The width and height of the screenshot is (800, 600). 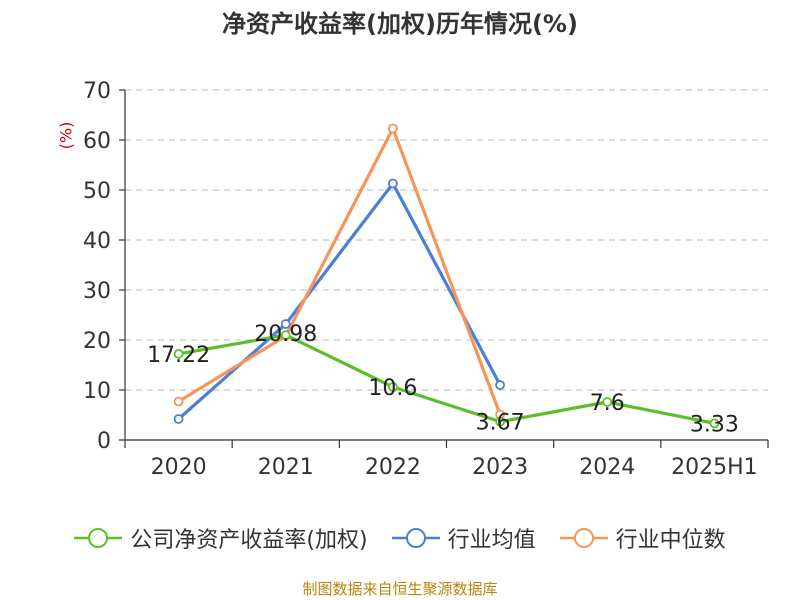 I want to click on legend-item: 行业中位数, so click(x=642, y=538).